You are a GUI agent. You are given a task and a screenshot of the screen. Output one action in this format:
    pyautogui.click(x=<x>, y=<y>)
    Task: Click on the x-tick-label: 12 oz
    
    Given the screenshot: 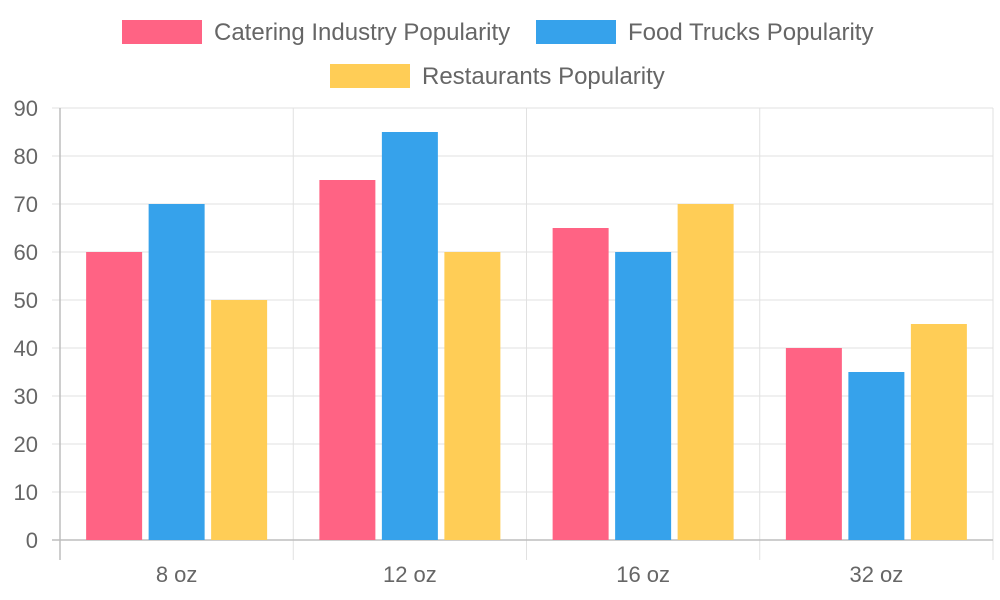 What is the action you would take?
    pyautogui.click(x=410, y=574)
    